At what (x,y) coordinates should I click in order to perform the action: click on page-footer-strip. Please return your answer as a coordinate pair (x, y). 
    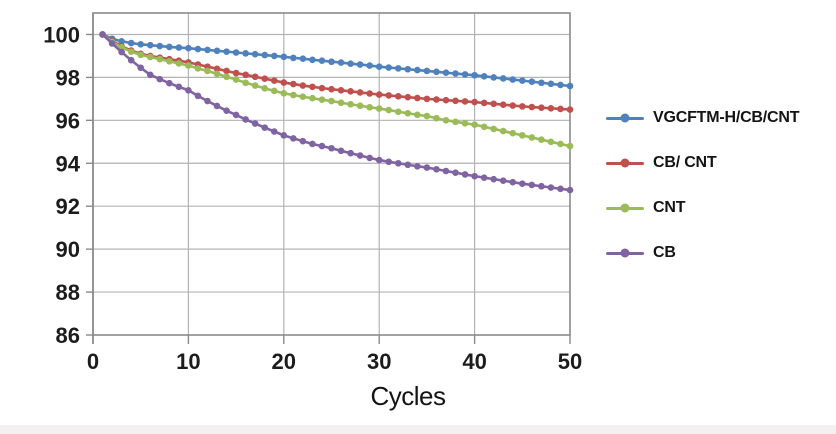
    Looking at the image, I should click on (418, 429).